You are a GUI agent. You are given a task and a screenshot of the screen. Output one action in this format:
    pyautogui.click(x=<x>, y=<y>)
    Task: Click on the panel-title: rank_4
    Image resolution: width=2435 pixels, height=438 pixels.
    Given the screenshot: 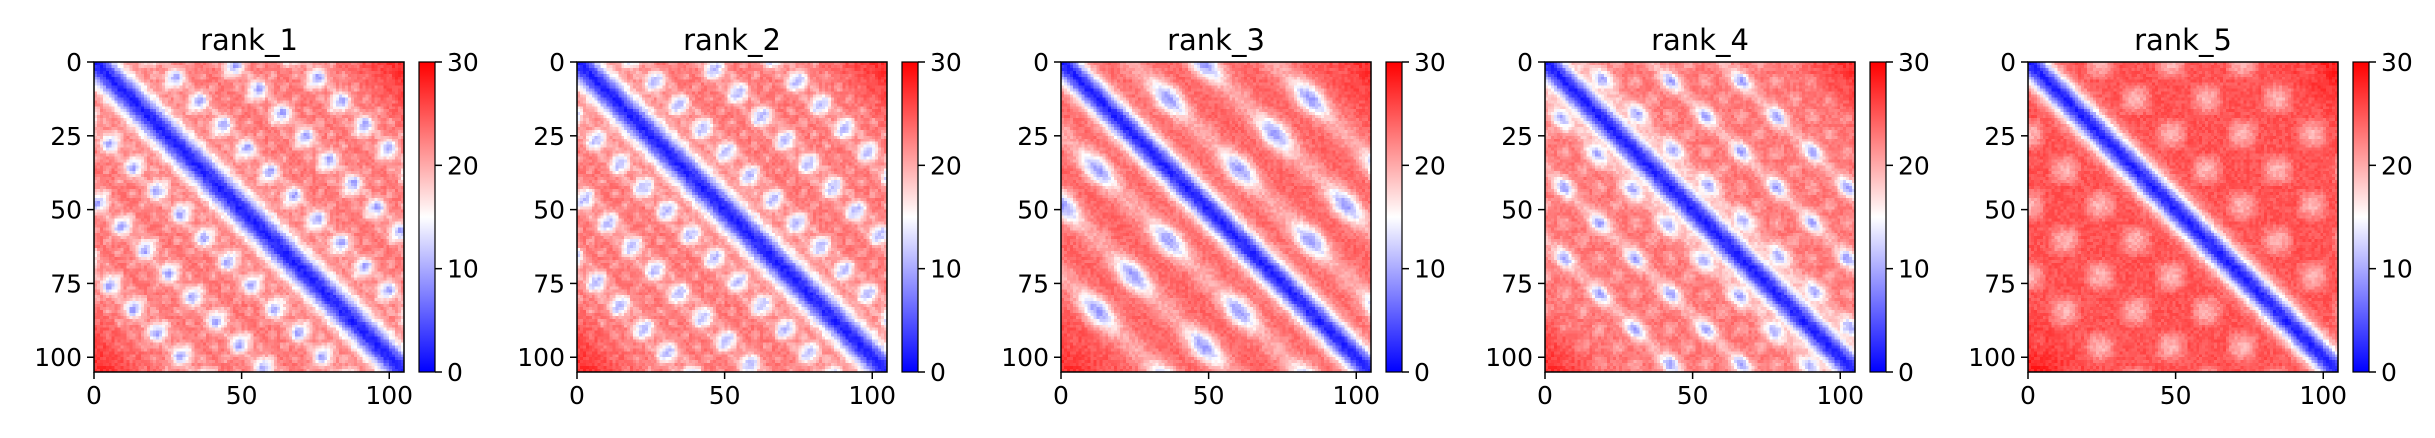 What is the action you would take?
    pyautogui.click(x=1700, y=40)
    